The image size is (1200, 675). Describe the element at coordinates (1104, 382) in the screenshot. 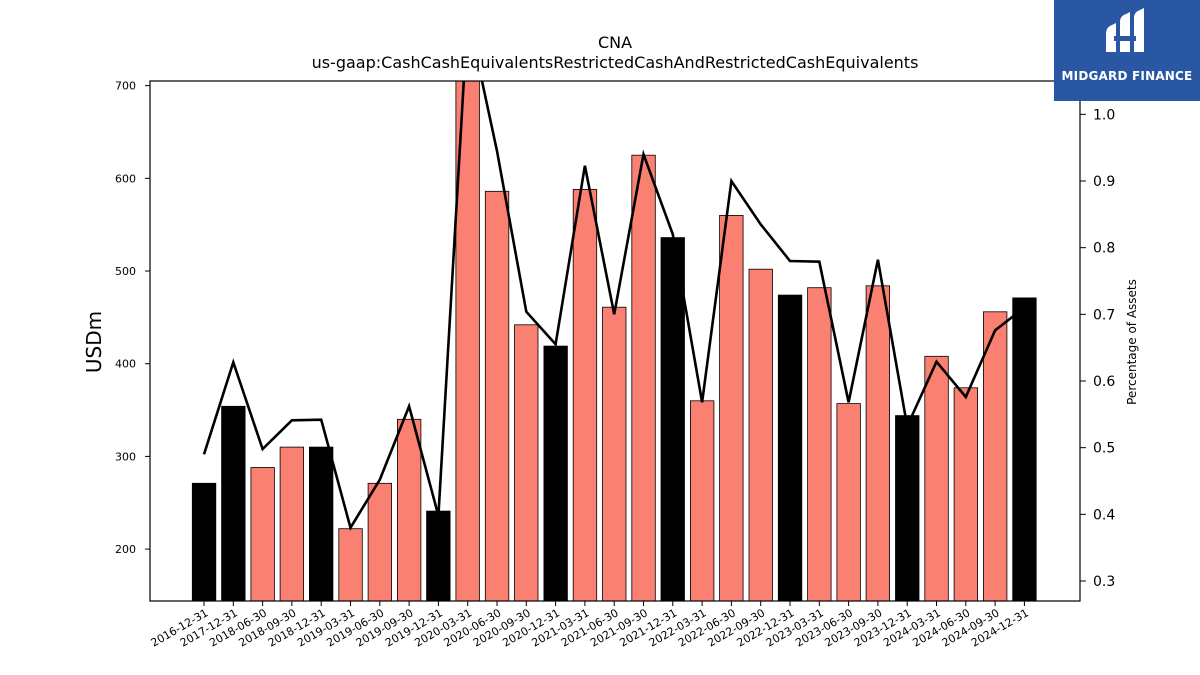

I see `y2-tick-label-0.6: 0.6` at that location.